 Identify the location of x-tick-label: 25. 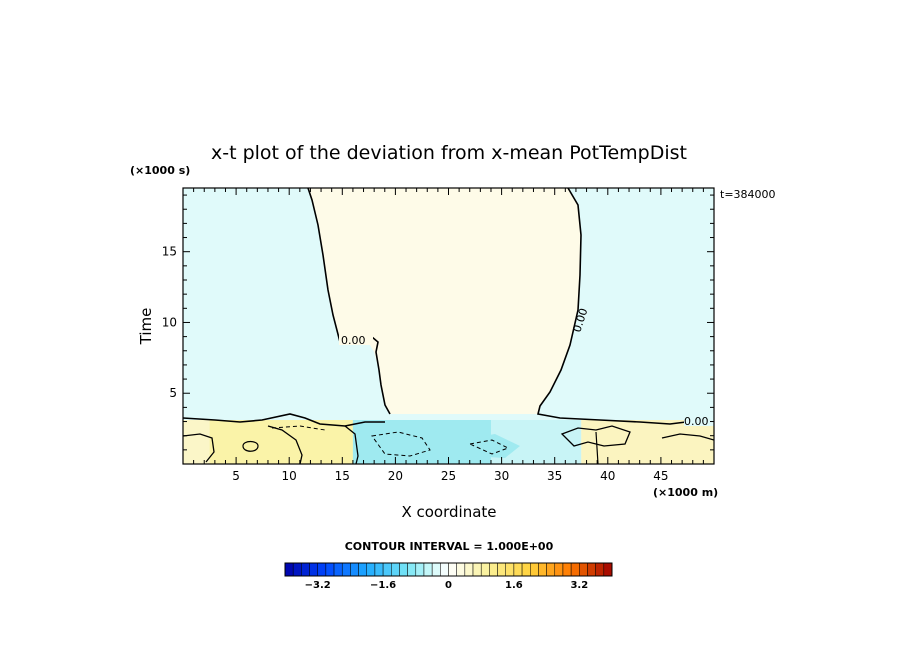
(448, 476).